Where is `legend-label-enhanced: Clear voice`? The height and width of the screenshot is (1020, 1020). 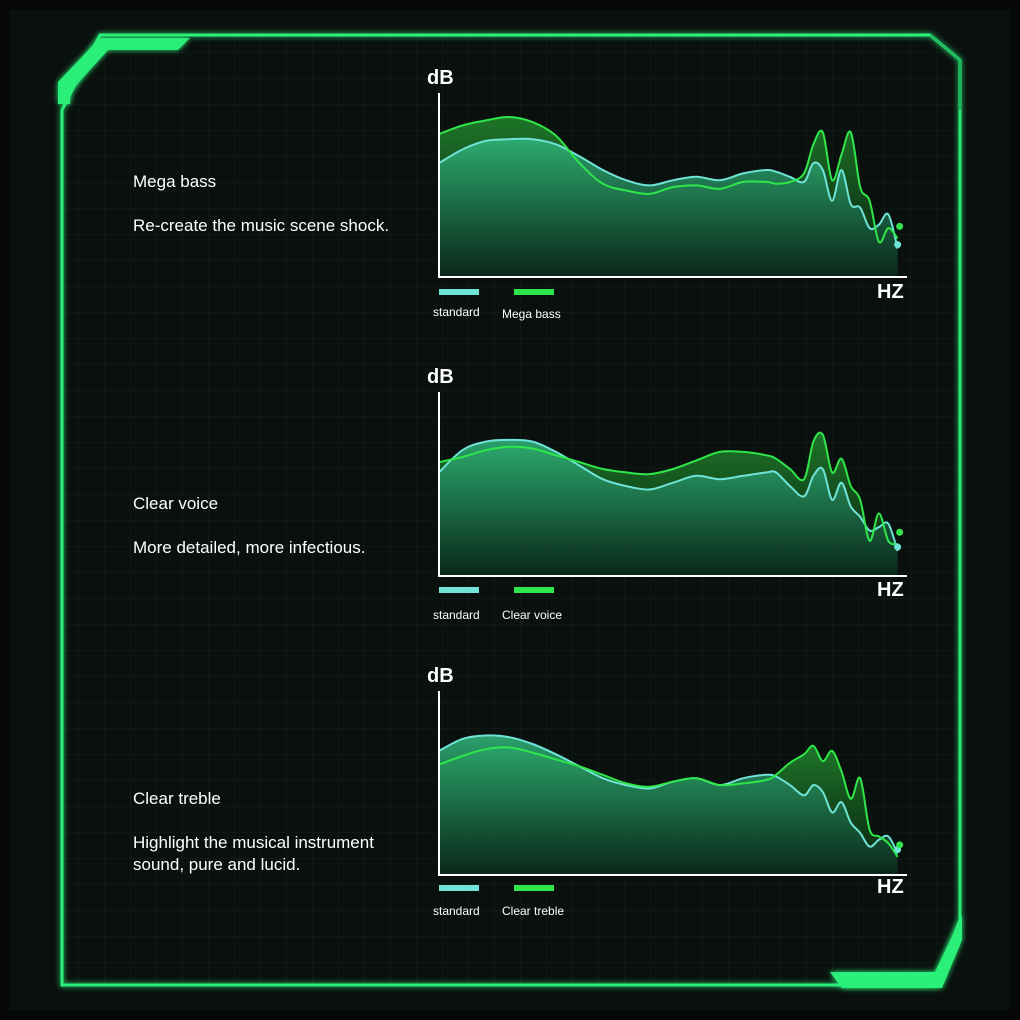 legend-label-enhanced: Clear voice is located at coordinates (532, 615).